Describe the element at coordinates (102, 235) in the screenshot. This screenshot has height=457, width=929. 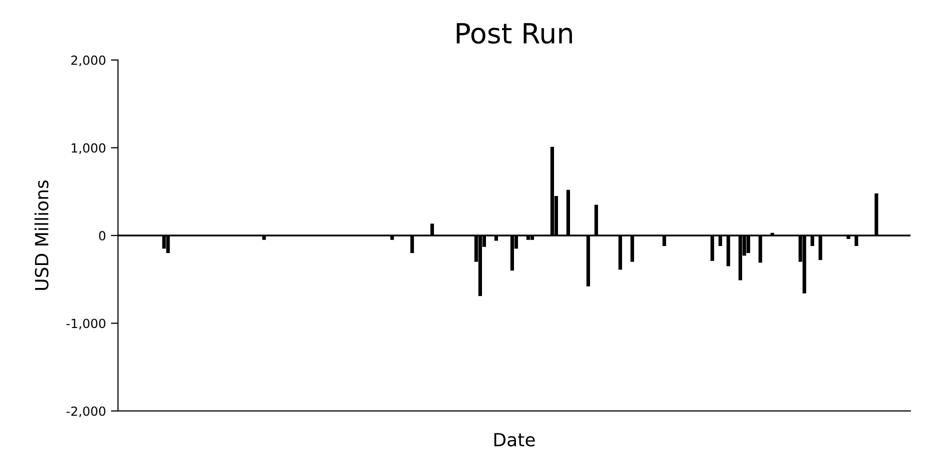
I see `y-tick-label: 0` at that location.